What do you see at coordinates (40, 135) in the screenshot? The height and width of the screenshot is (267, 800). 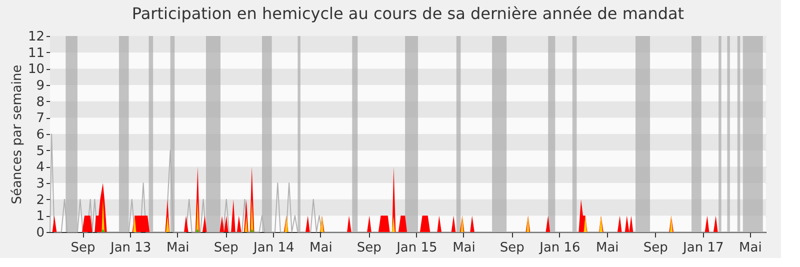 I see `y-tick-label: 6` at bounding box center [40, 135].